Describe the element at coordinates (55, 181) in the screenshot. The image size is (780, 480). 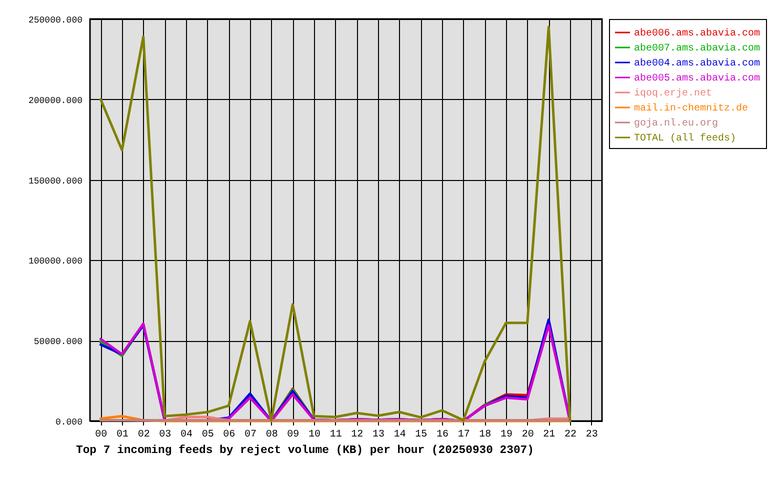
I see `y-tick-label: 150000.000` at that location.